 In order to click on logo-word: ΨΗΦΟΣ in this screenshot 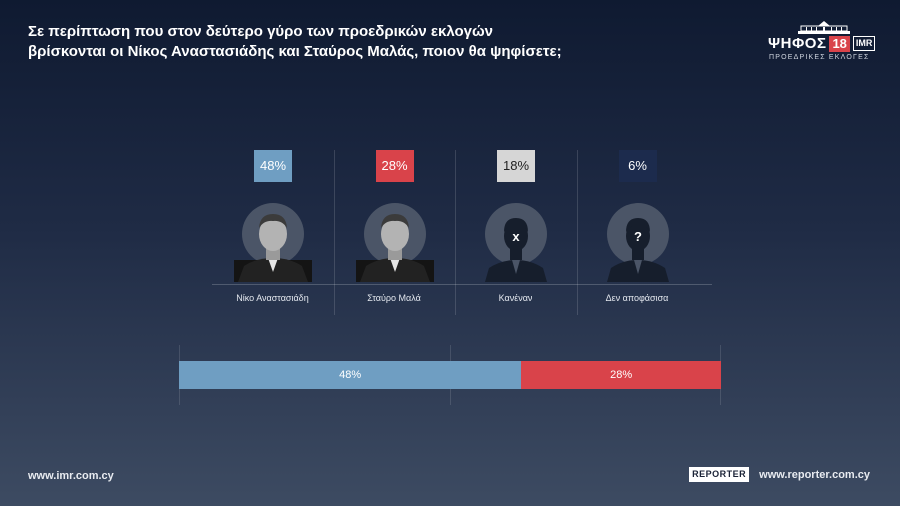, I will do `click(797, 43)`.